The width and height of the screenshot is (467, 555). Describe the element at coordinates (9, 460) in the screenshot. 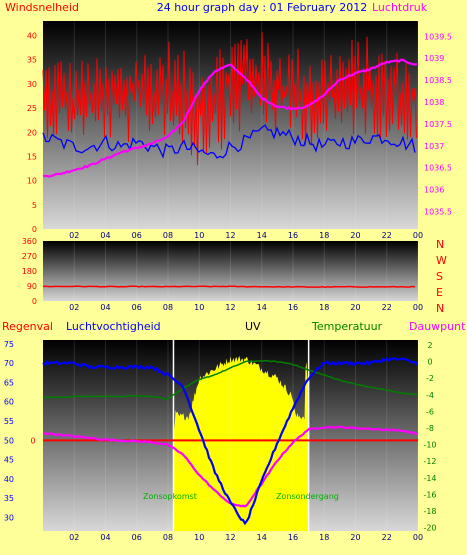

I see `humidity-tick-label: 45` at that location.